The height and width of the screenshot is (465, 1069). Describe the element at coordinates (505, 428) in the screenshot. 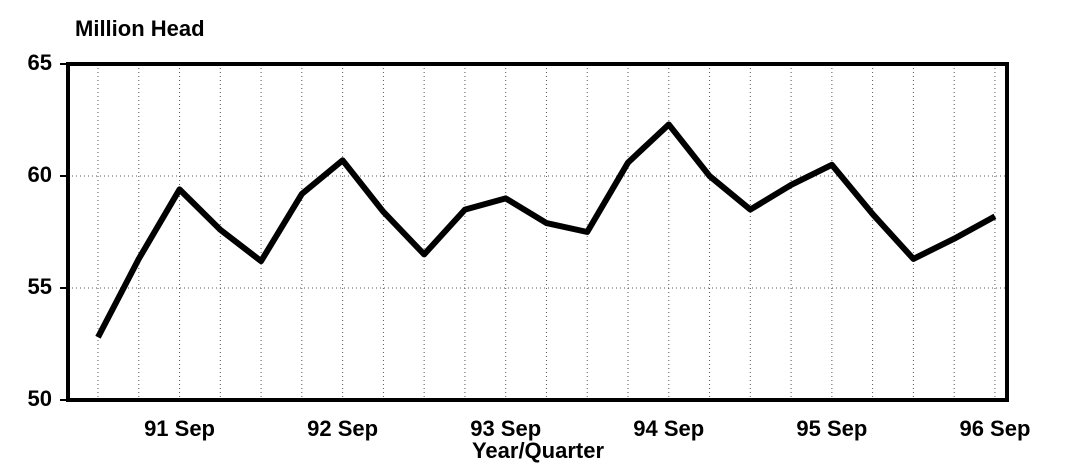

I see `x-tick-label: 93 Sep` at that location.